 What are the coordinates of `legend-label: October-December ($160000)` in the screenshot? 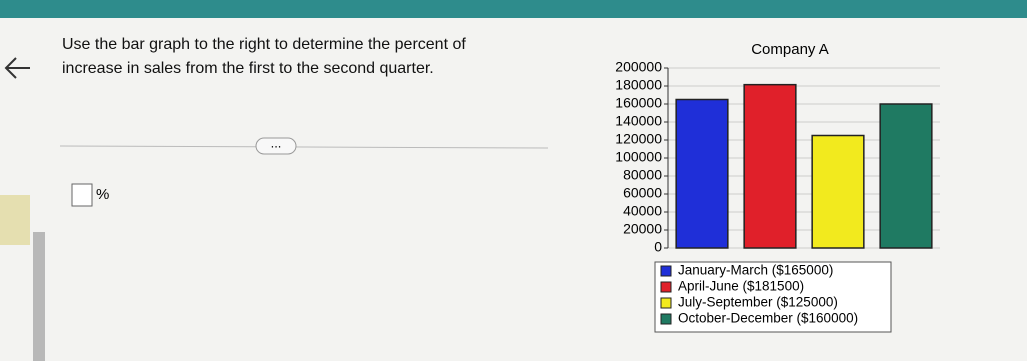 It's located at (768, 318).